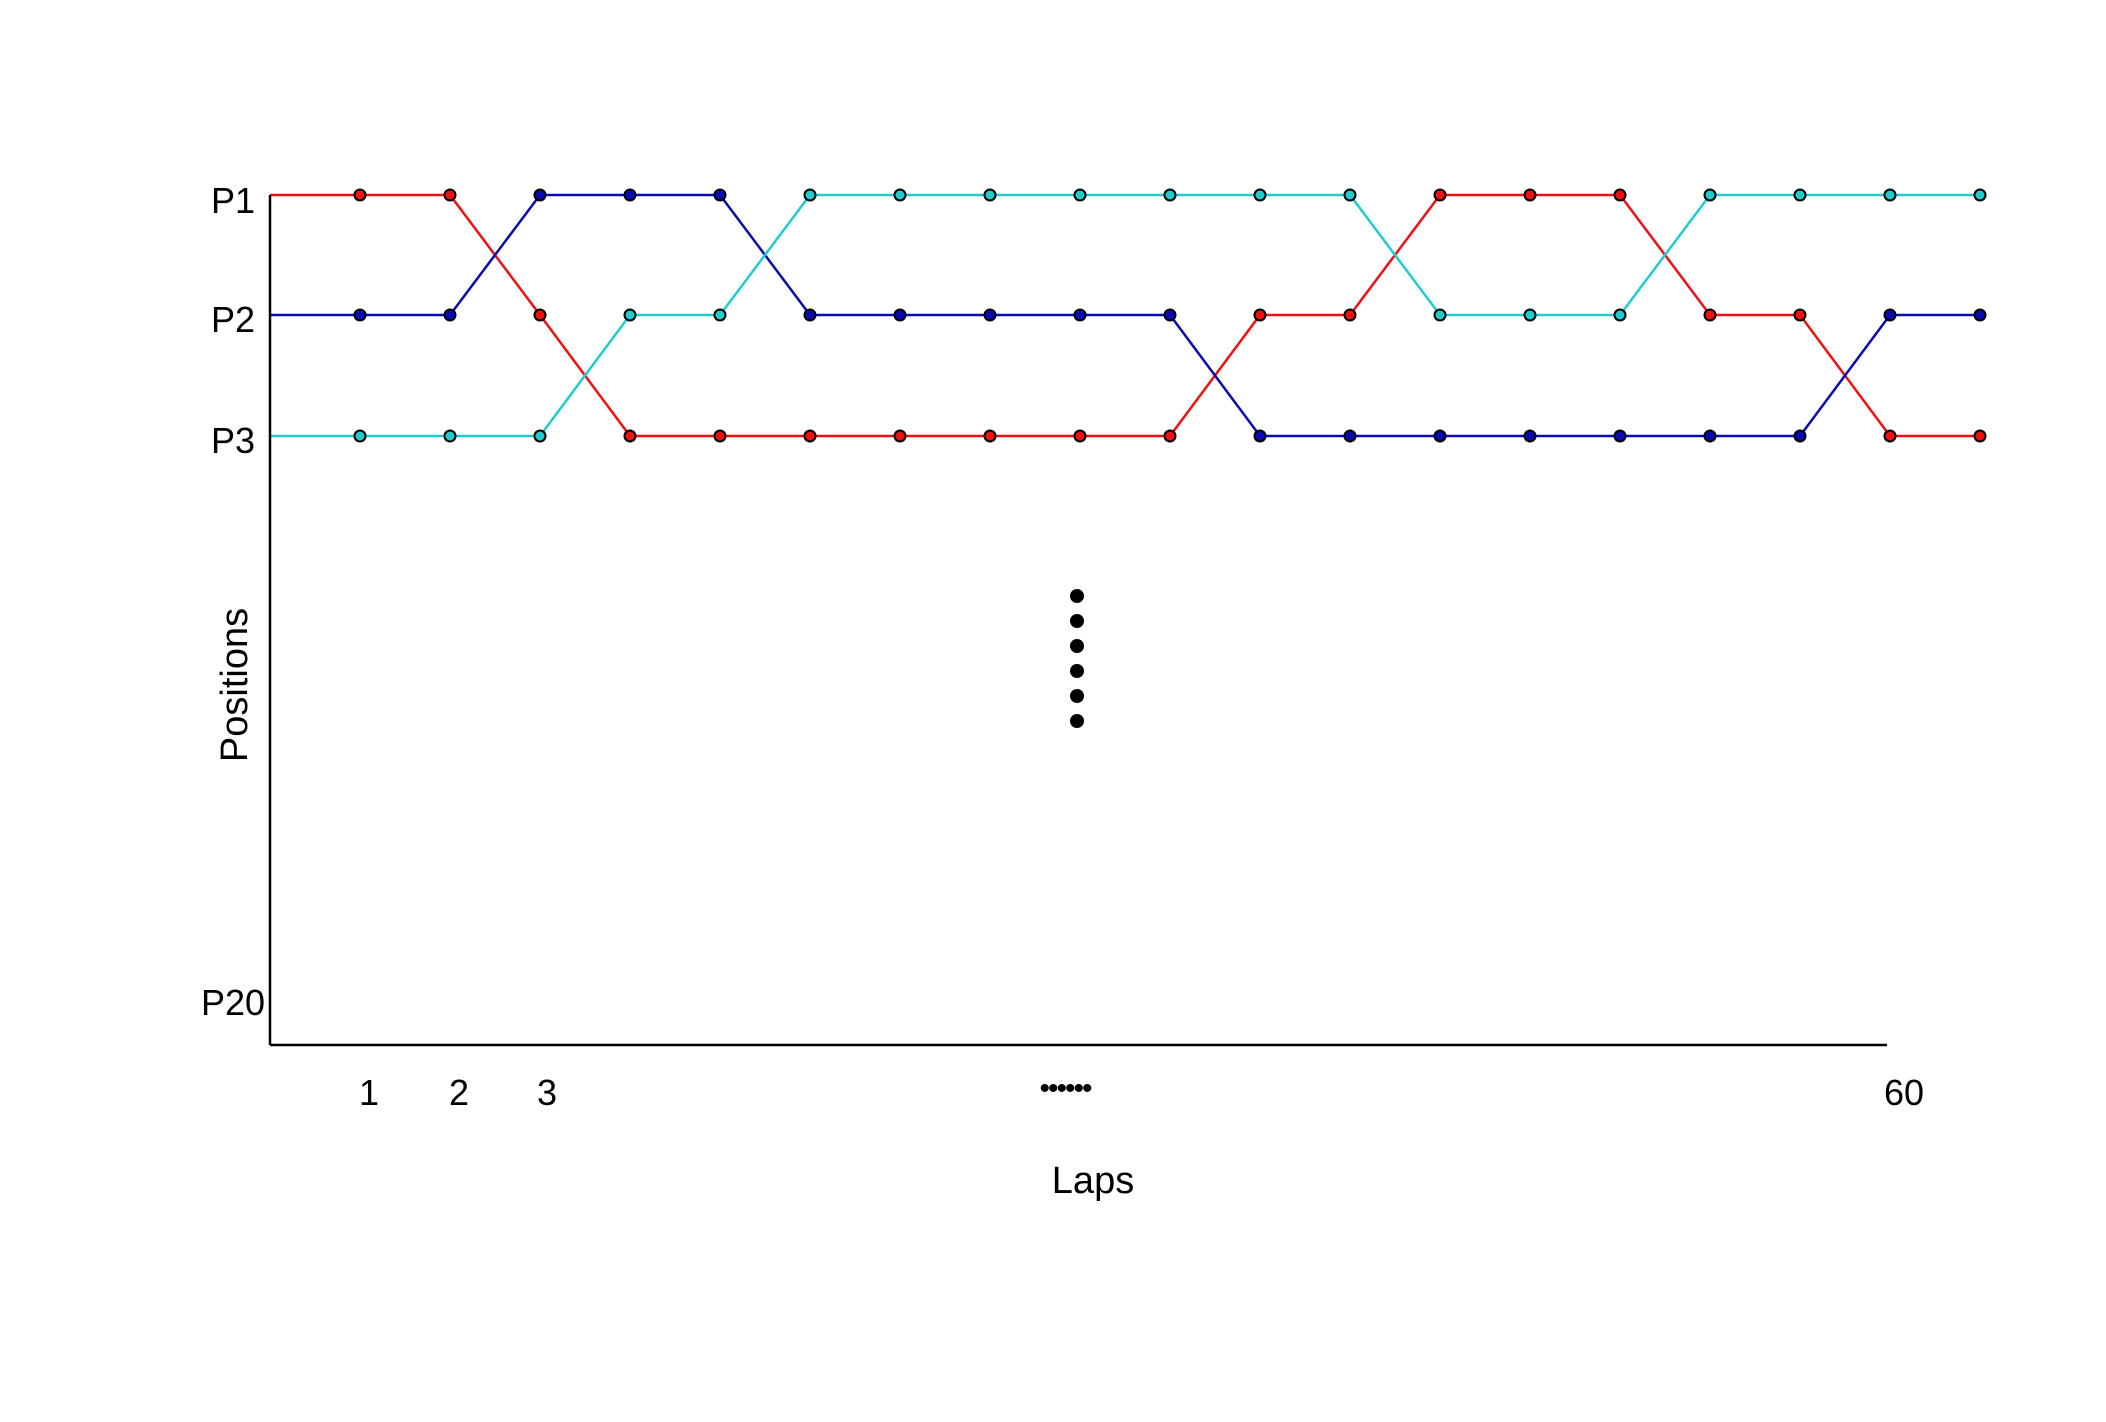 The width and height of the screenshot is (2106, 1422). What do you see at coordinates (233, 200) in the screenshot?
I see `y-tick-label-p1: P1` at bounding box center [233, 200].